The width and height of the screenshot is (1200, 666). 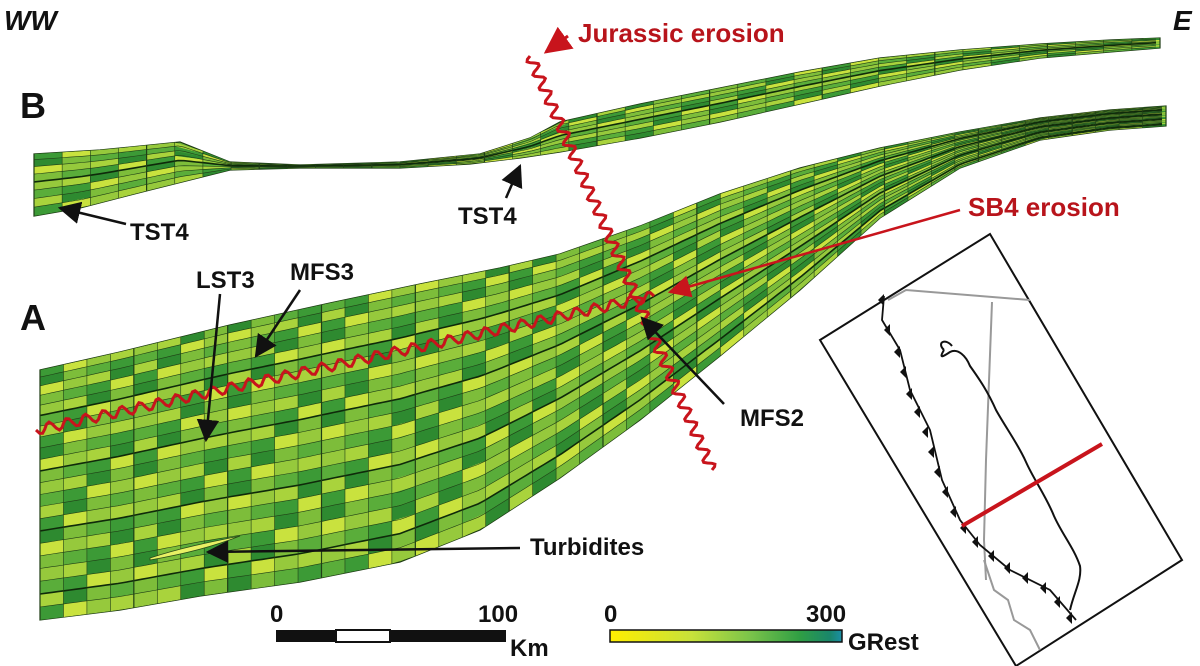 I want to click on inset-map-thrust-teeth, so click(x=975, y=459).